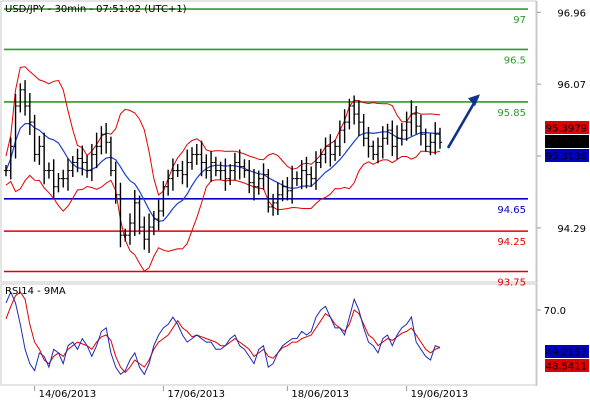 The width and height of the screenshot is (590, 400). I want to click on price-tag-label: 95.3138, so click(566, 157).